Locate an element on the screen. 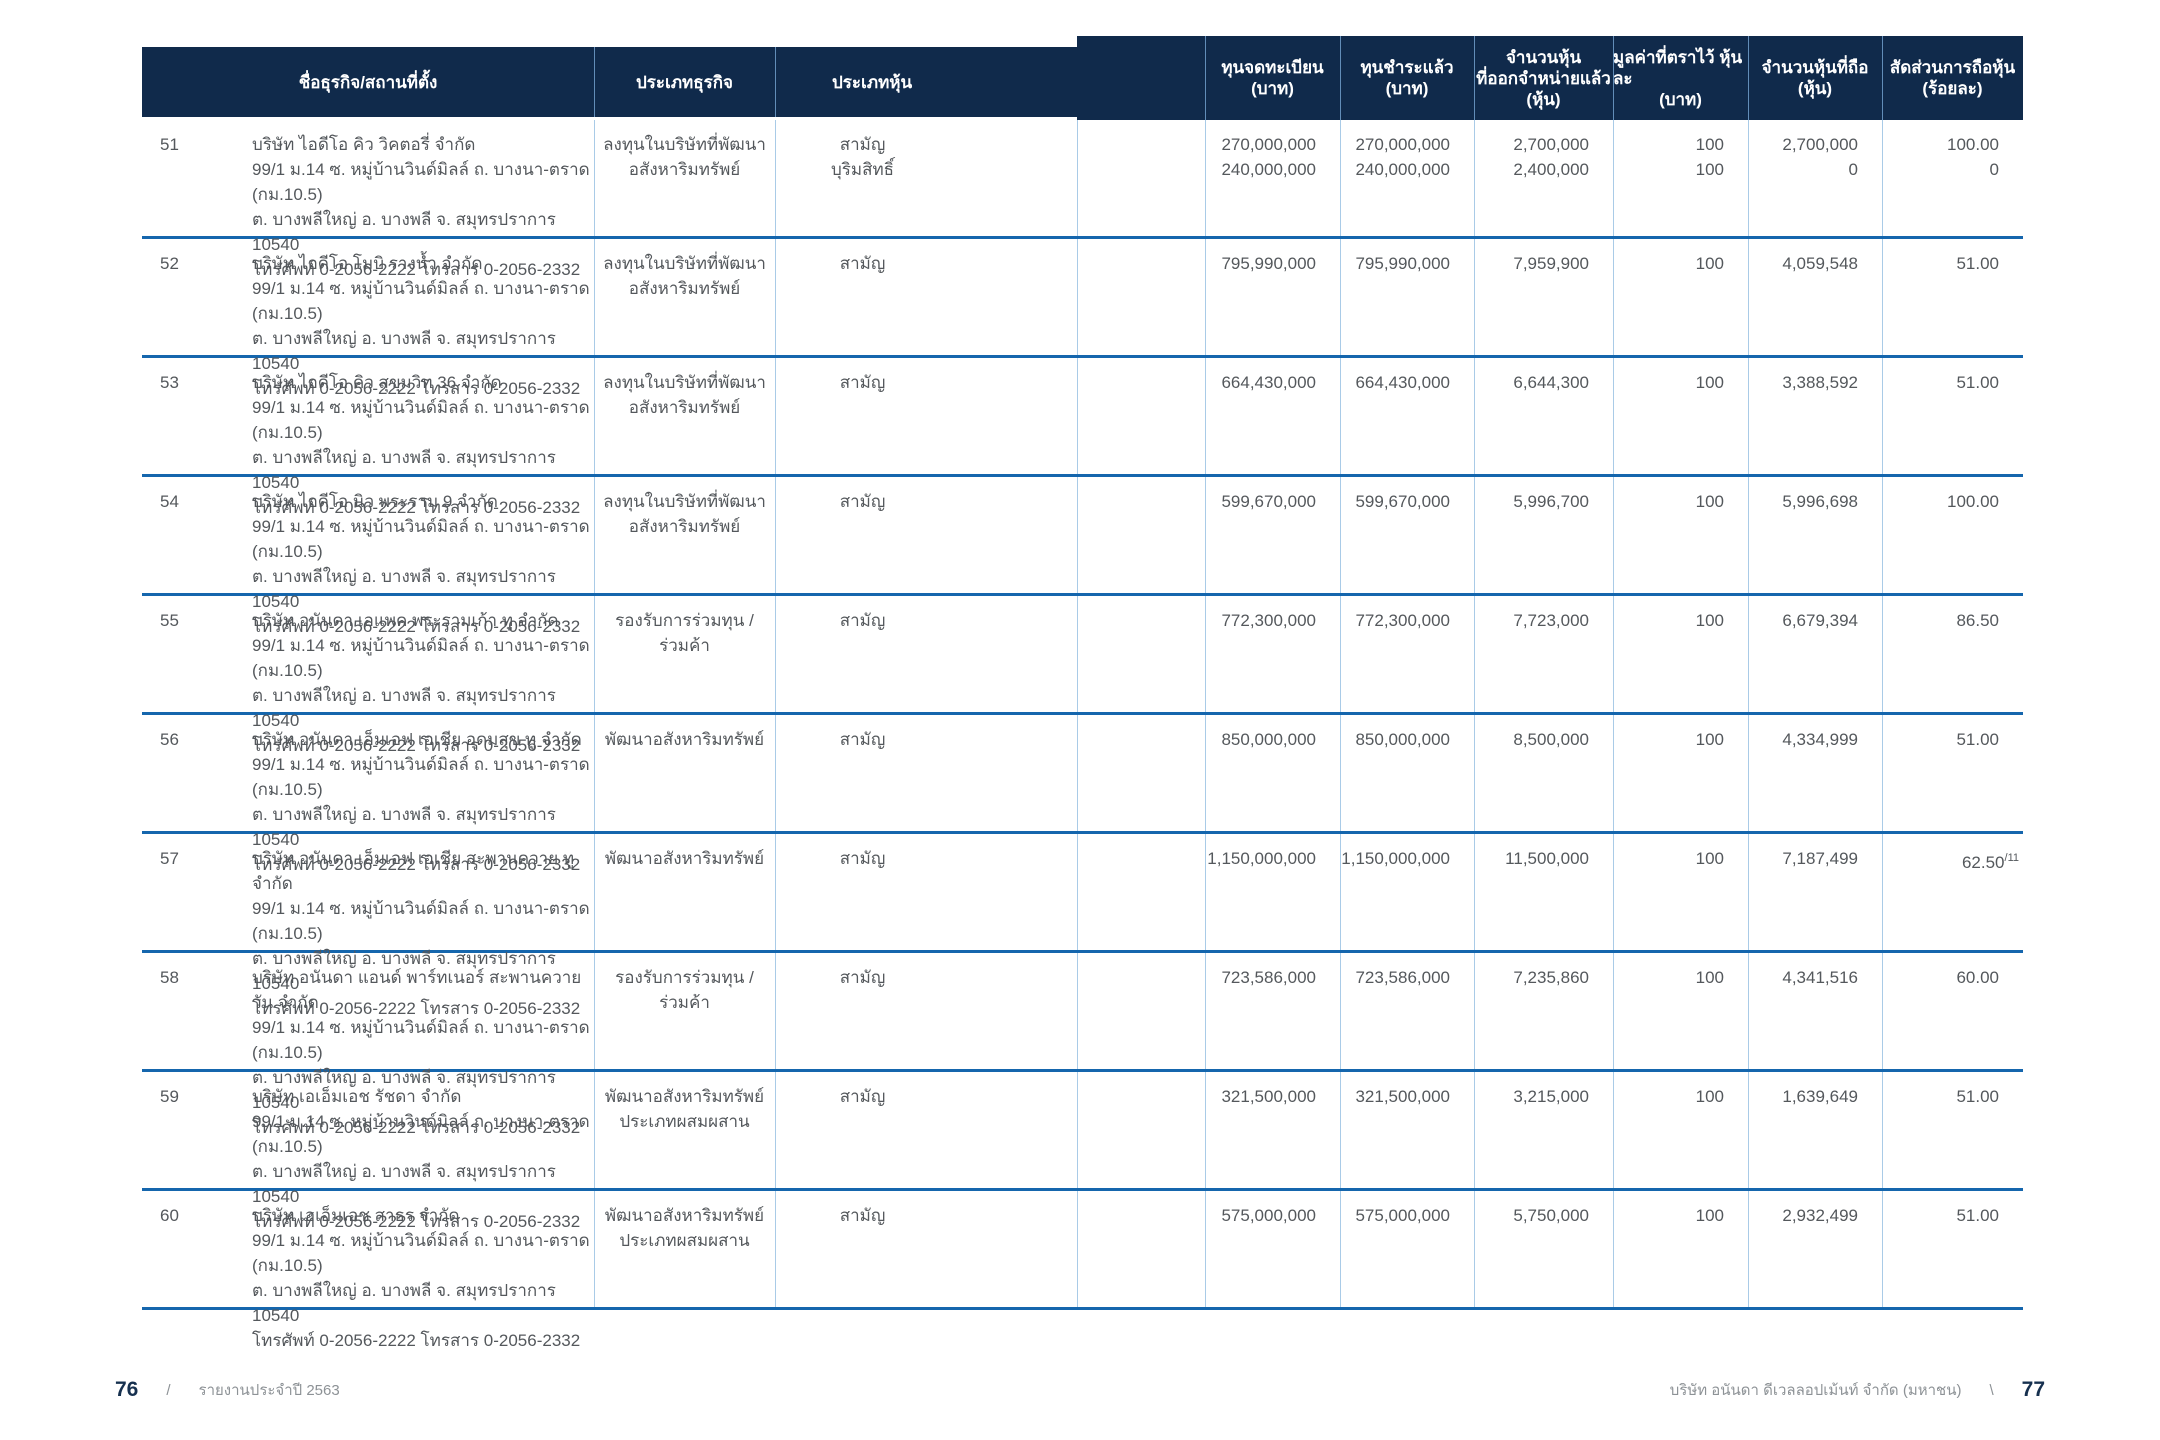 This screenshot has height=1440, width=2160. holding-percent-cell: 100.00 is located at coordinates (1952, 535).